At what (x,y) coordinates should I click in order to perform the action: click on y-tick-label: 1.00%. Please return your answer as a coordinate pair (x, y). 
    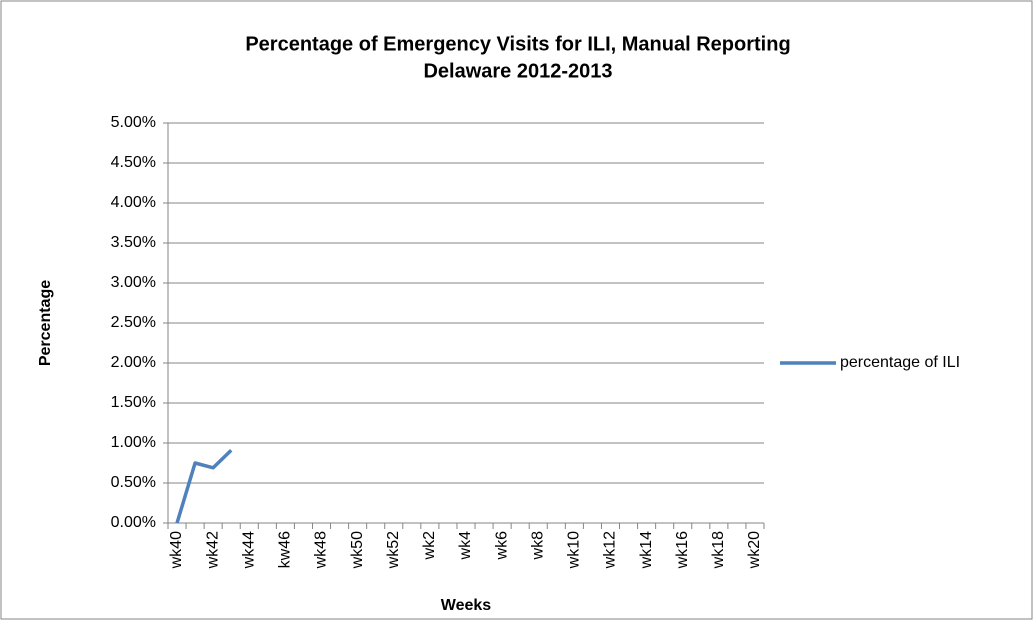
    Looking at the image, I should click on (133, 442).